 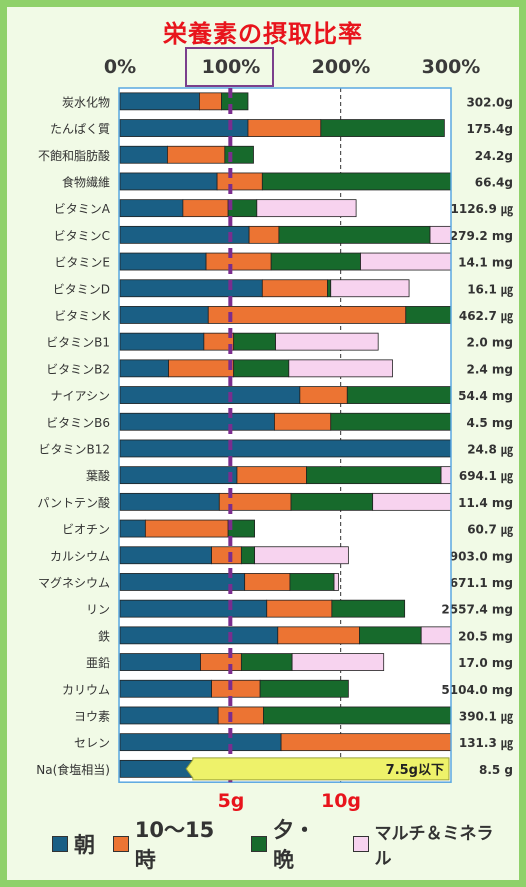 I want to click on x-tick-300: 300%, so click(x=451, y=67).